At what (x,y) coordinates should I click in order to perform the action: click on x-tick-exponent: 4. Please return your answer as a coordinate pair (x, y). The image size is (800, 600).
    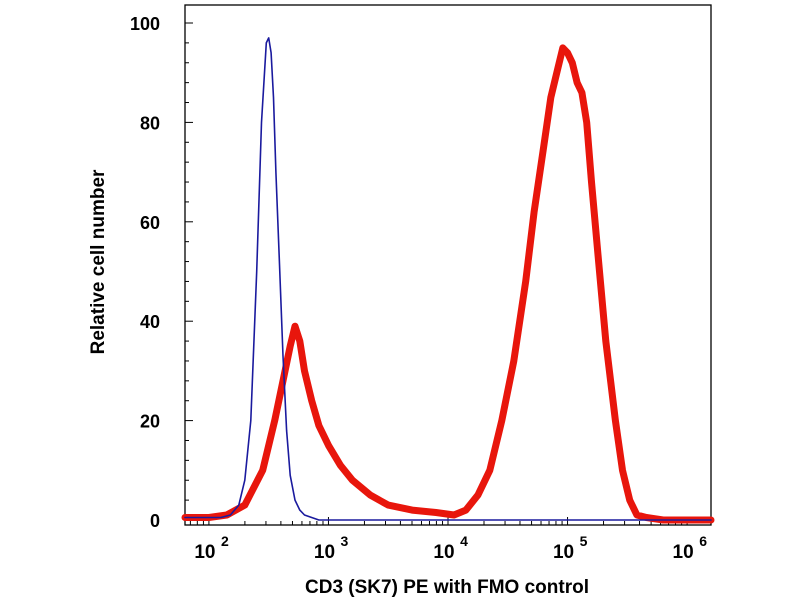
    Looking at the image, I should click on (464, 541).